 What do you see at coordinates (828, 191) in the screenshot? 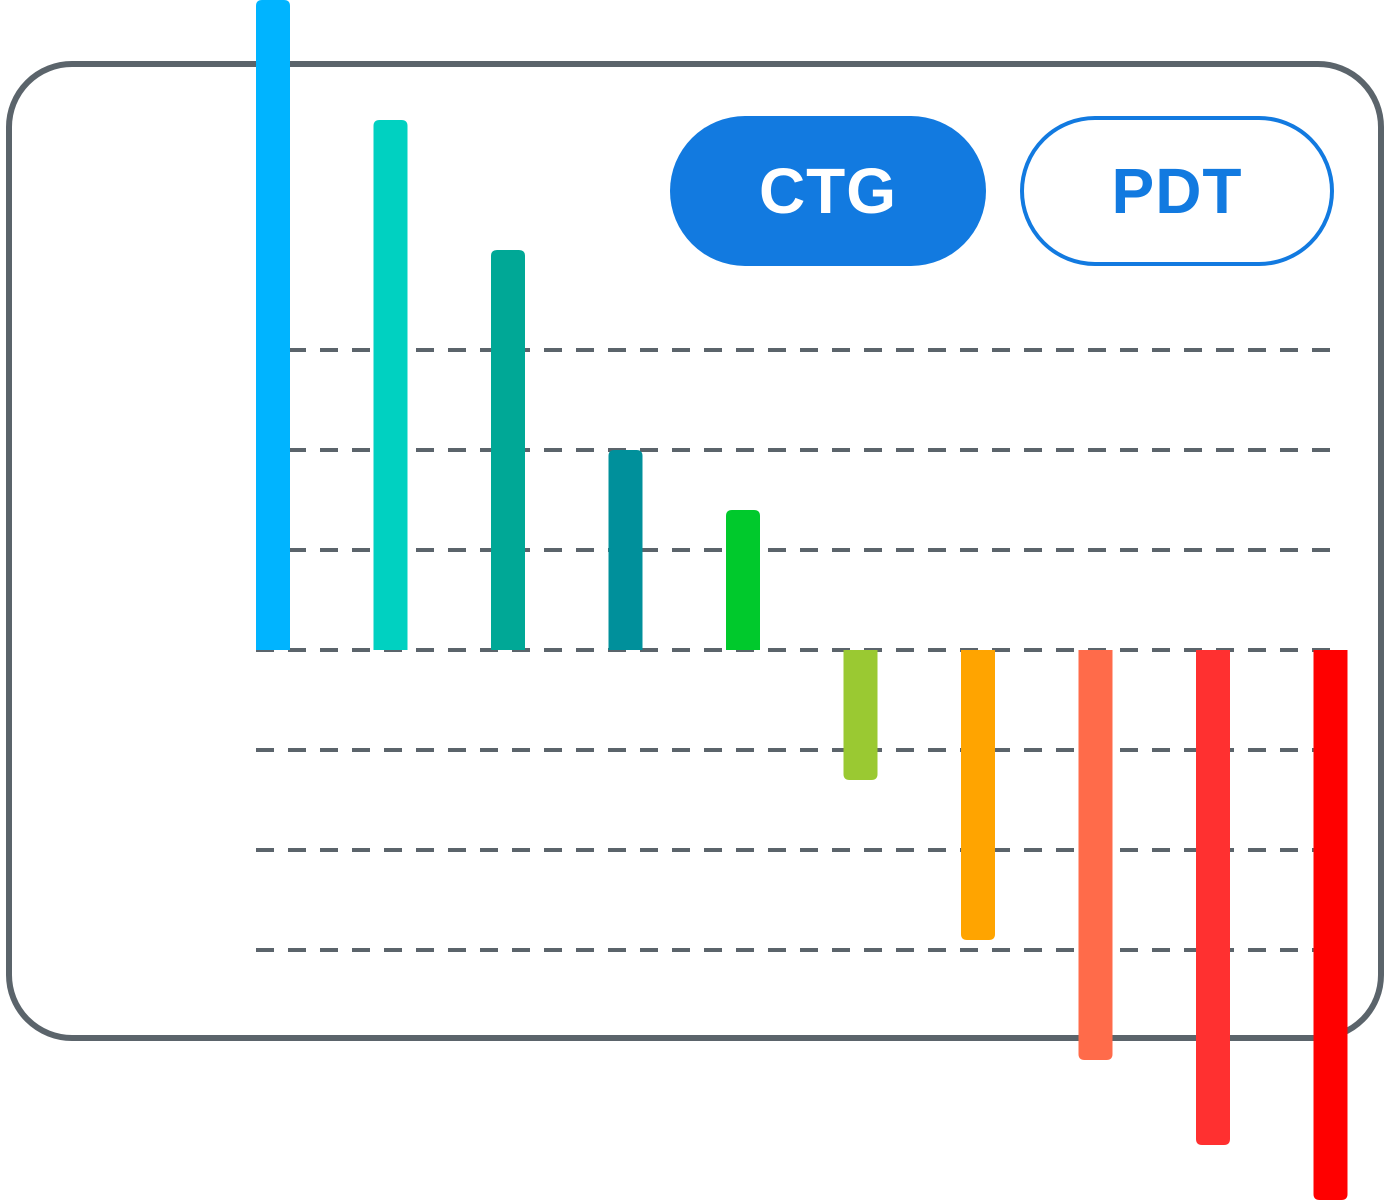
I see `tab-ctg: CTG` at bounding box center [828, 191].